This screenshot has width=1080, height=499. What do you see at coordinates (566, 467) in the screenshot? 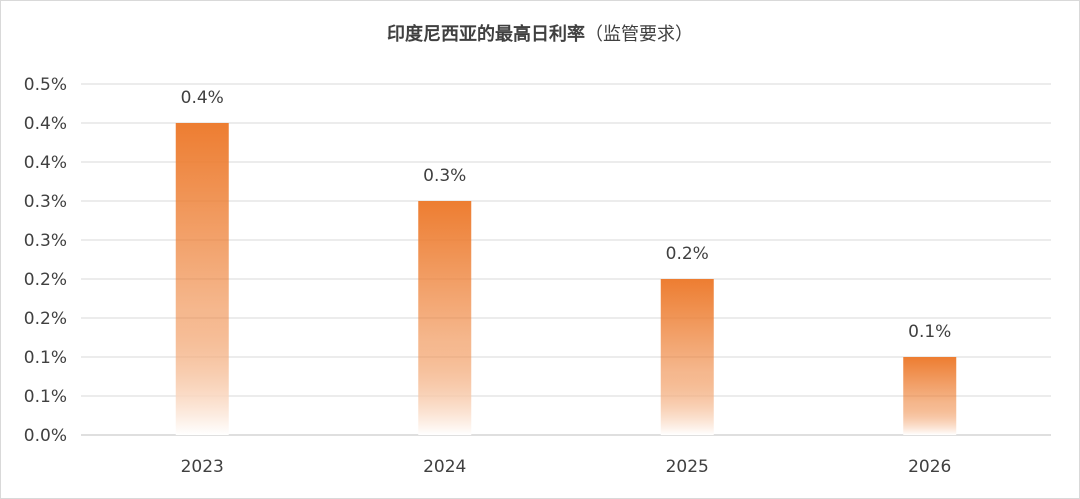
I see `x-axis-tick-labels: 2023 2024 2025 2026` at bounding box center [566, 467].